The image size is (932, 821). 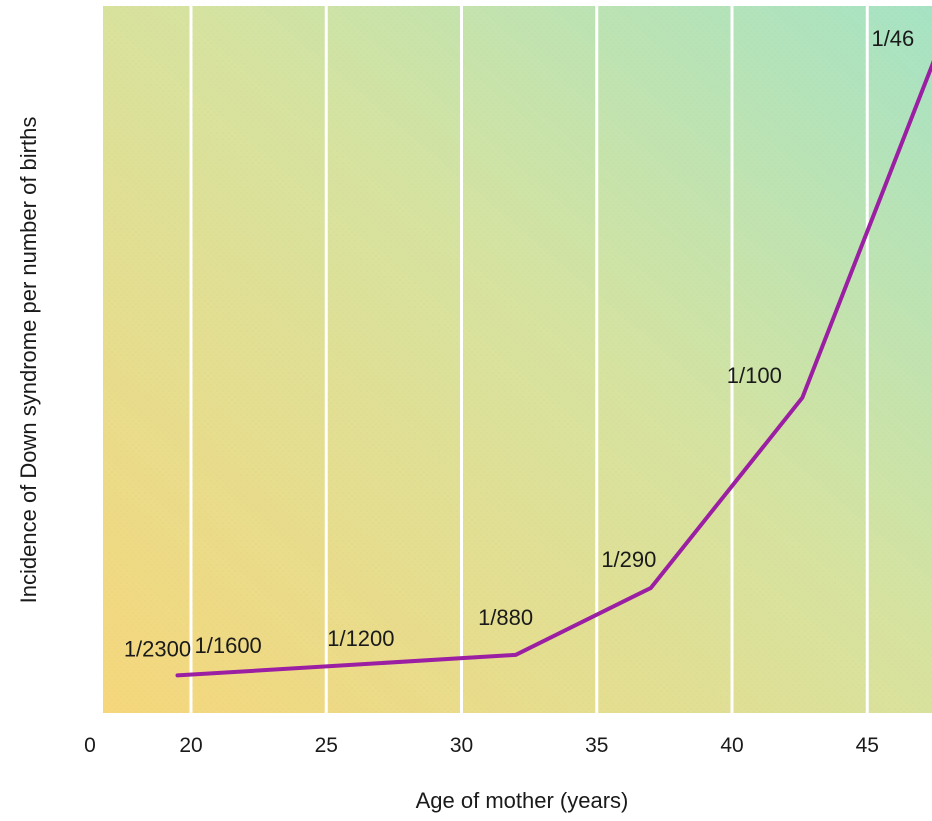 What do you see at coordinates (157, 648) in the screenshot?
I see `data-label: 1/2300` at bounding box center [157, 648].